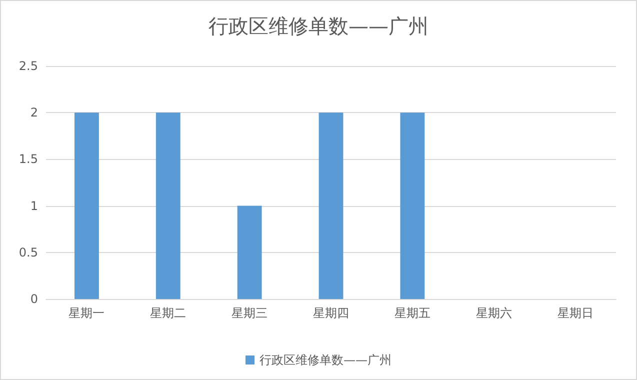  I want to click on y-tick-label: 0, so click(34, 299).